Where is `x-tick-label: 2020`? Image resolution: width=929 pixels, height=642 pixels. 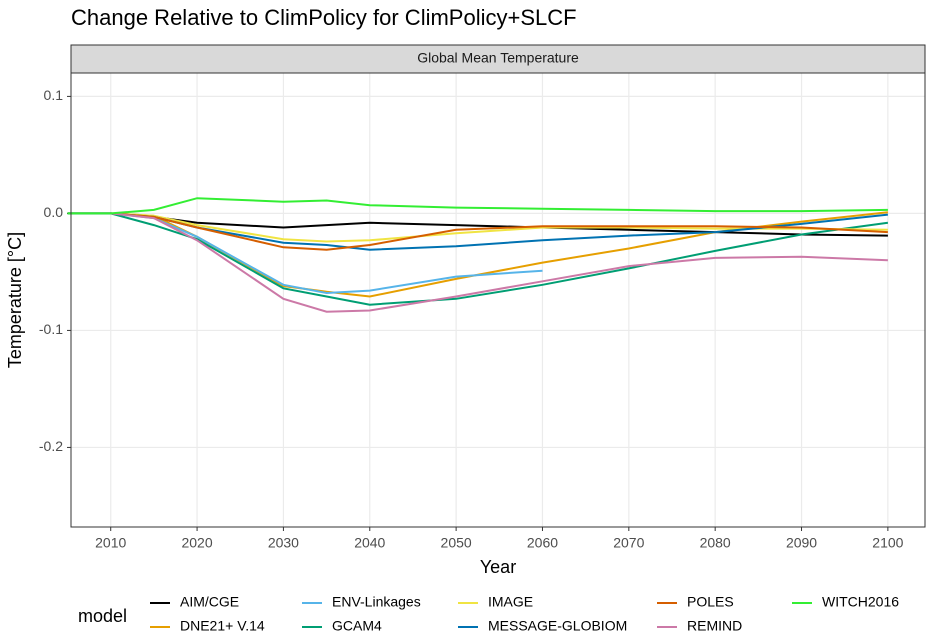 x-tick-label: 2020 is located at coordinates (196, 543).